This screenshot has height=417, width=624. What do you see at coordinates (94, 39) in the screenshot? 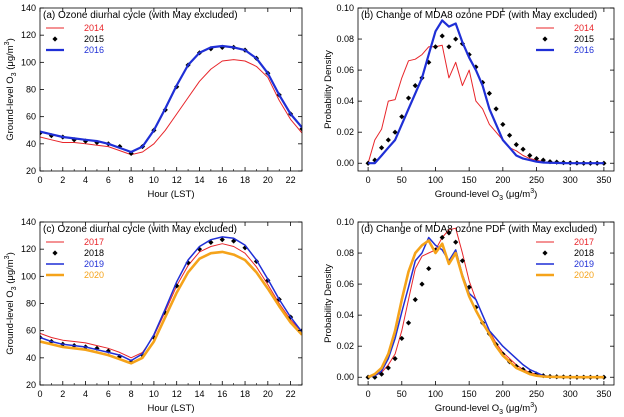
I see `legend-entry: 2015` at bounding box center [94, 39].